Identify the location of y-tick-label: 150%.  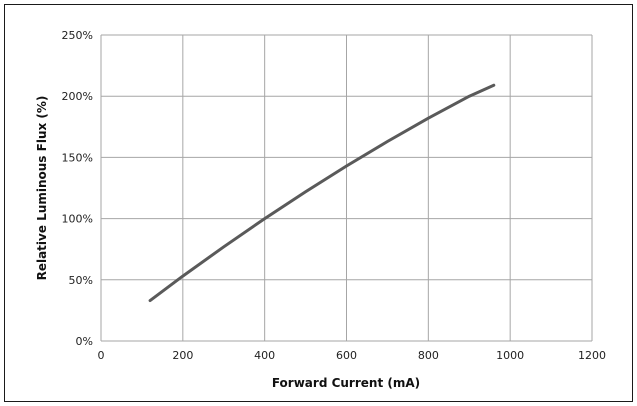
(77, 157).